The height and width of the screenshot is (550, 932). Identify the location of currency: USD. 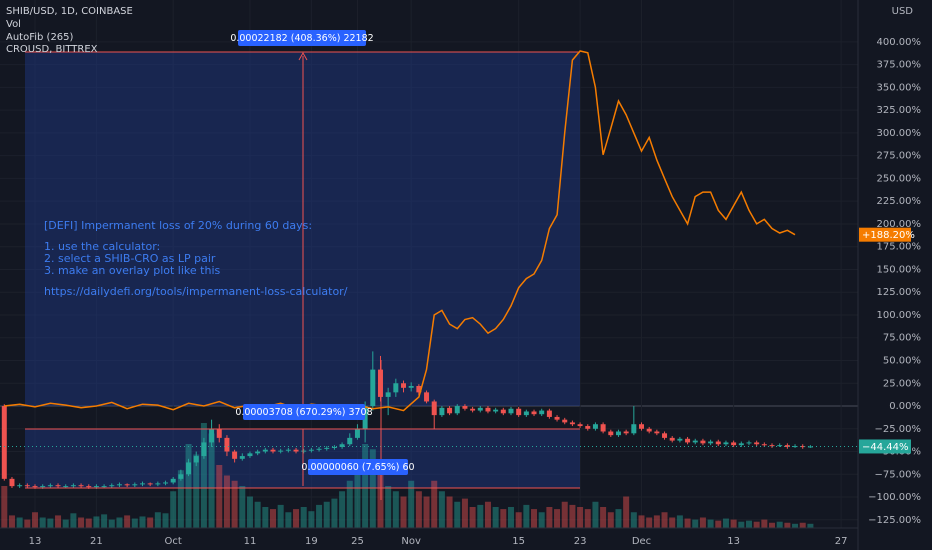
(903, 11).